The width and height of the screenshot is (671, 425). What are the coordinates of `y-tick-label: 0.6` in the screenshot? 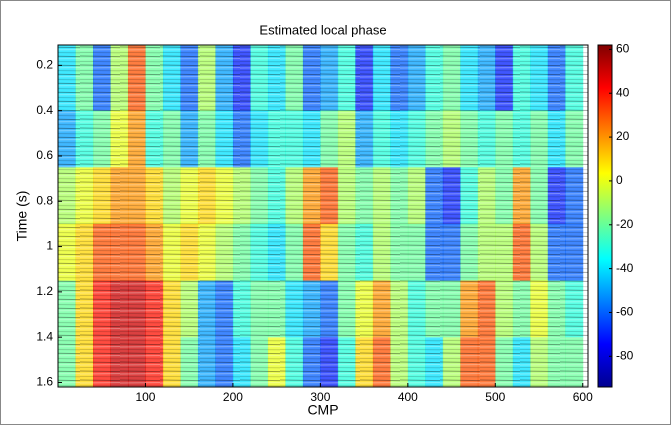 It's located at (44, 155).